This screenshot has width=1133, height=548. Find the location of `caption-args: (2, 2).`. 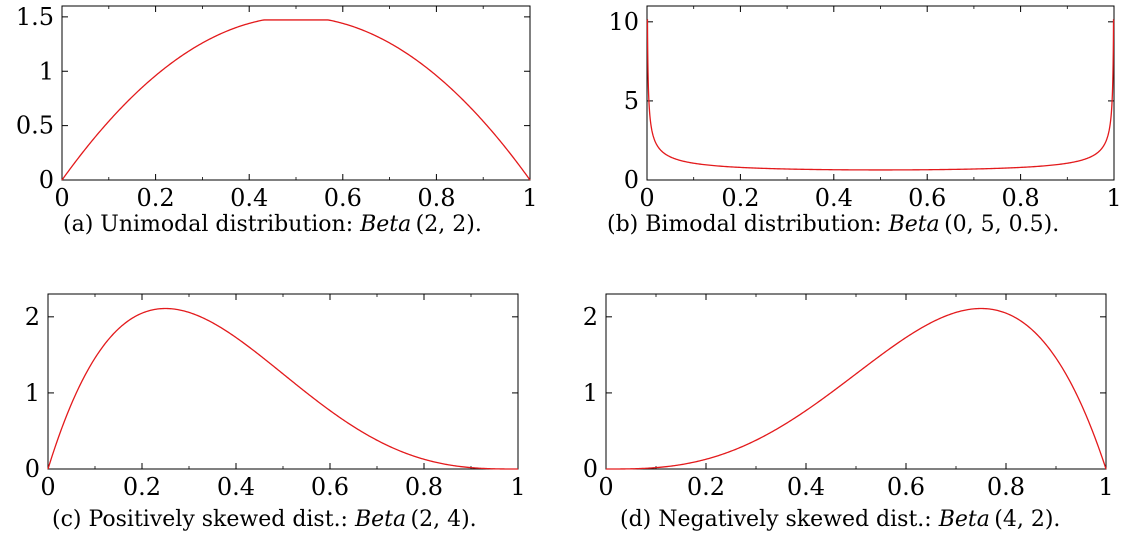

caption-args: (2, 2). is located at coordinates (448, 224).